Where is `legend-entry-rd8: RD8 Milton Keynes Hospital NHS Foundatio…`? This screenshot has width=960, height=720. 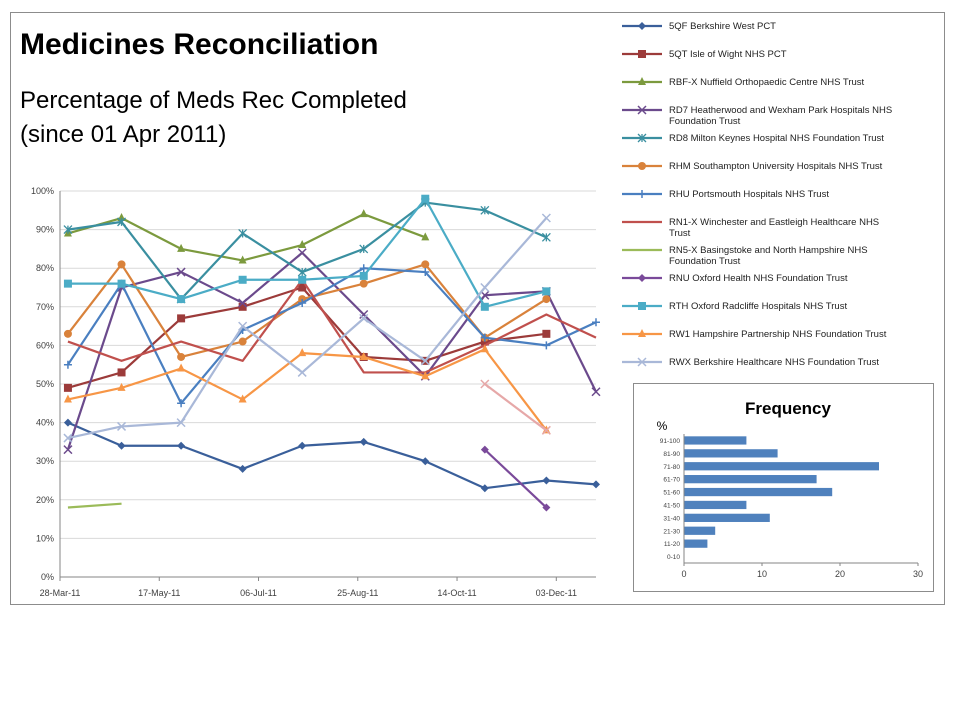 legend-entry-rd8: RD8 Milton Keynes Hospital NHS Foundatio… is located at coordinates (753, 138).